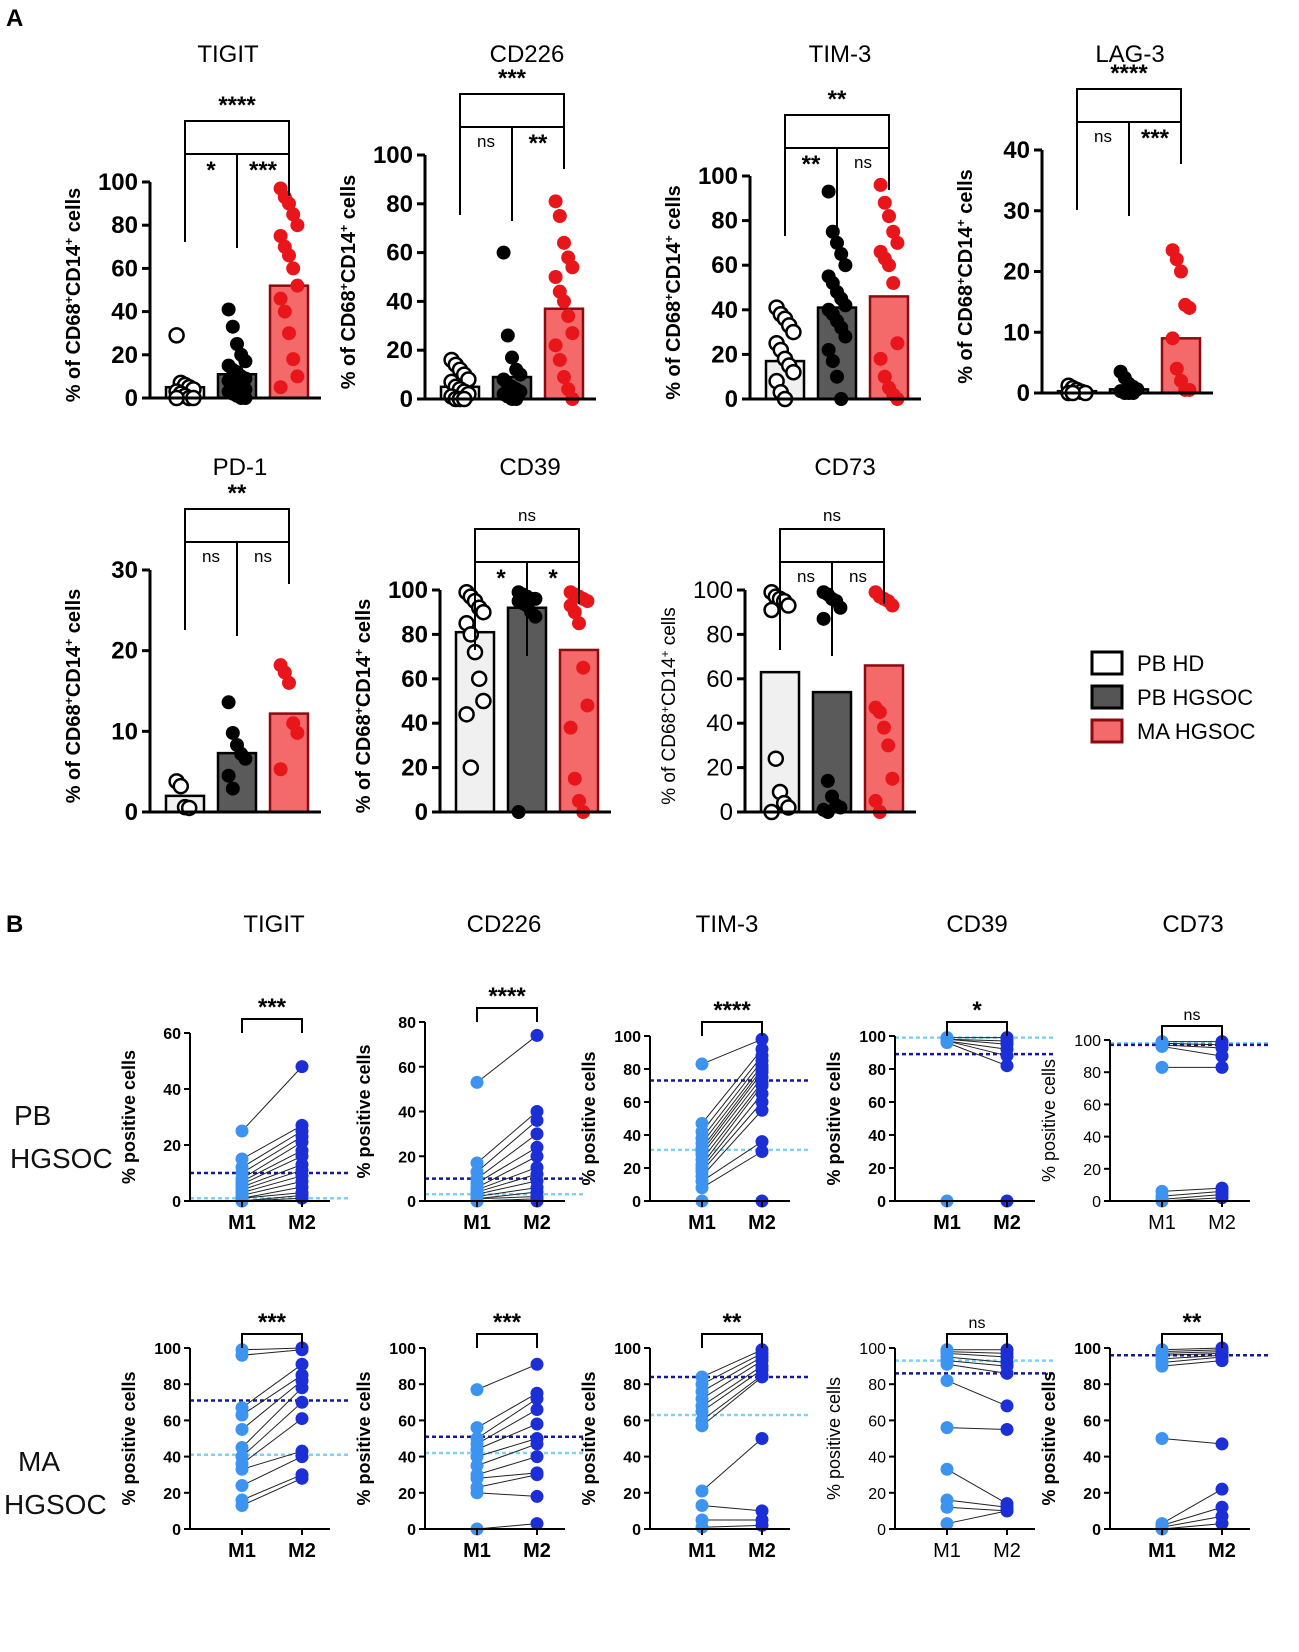 This screenshot has height=1652, width=1299. I want to click on panel-label-b: B, so click(14, 924).